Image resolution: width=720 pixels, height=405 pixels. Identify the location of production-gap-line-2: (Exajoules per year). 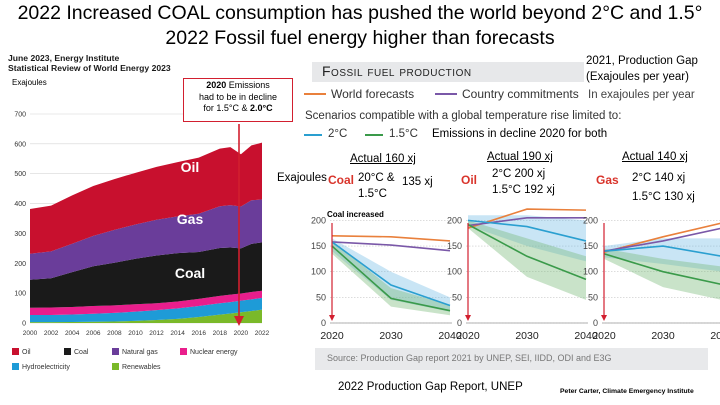
(637, 77).